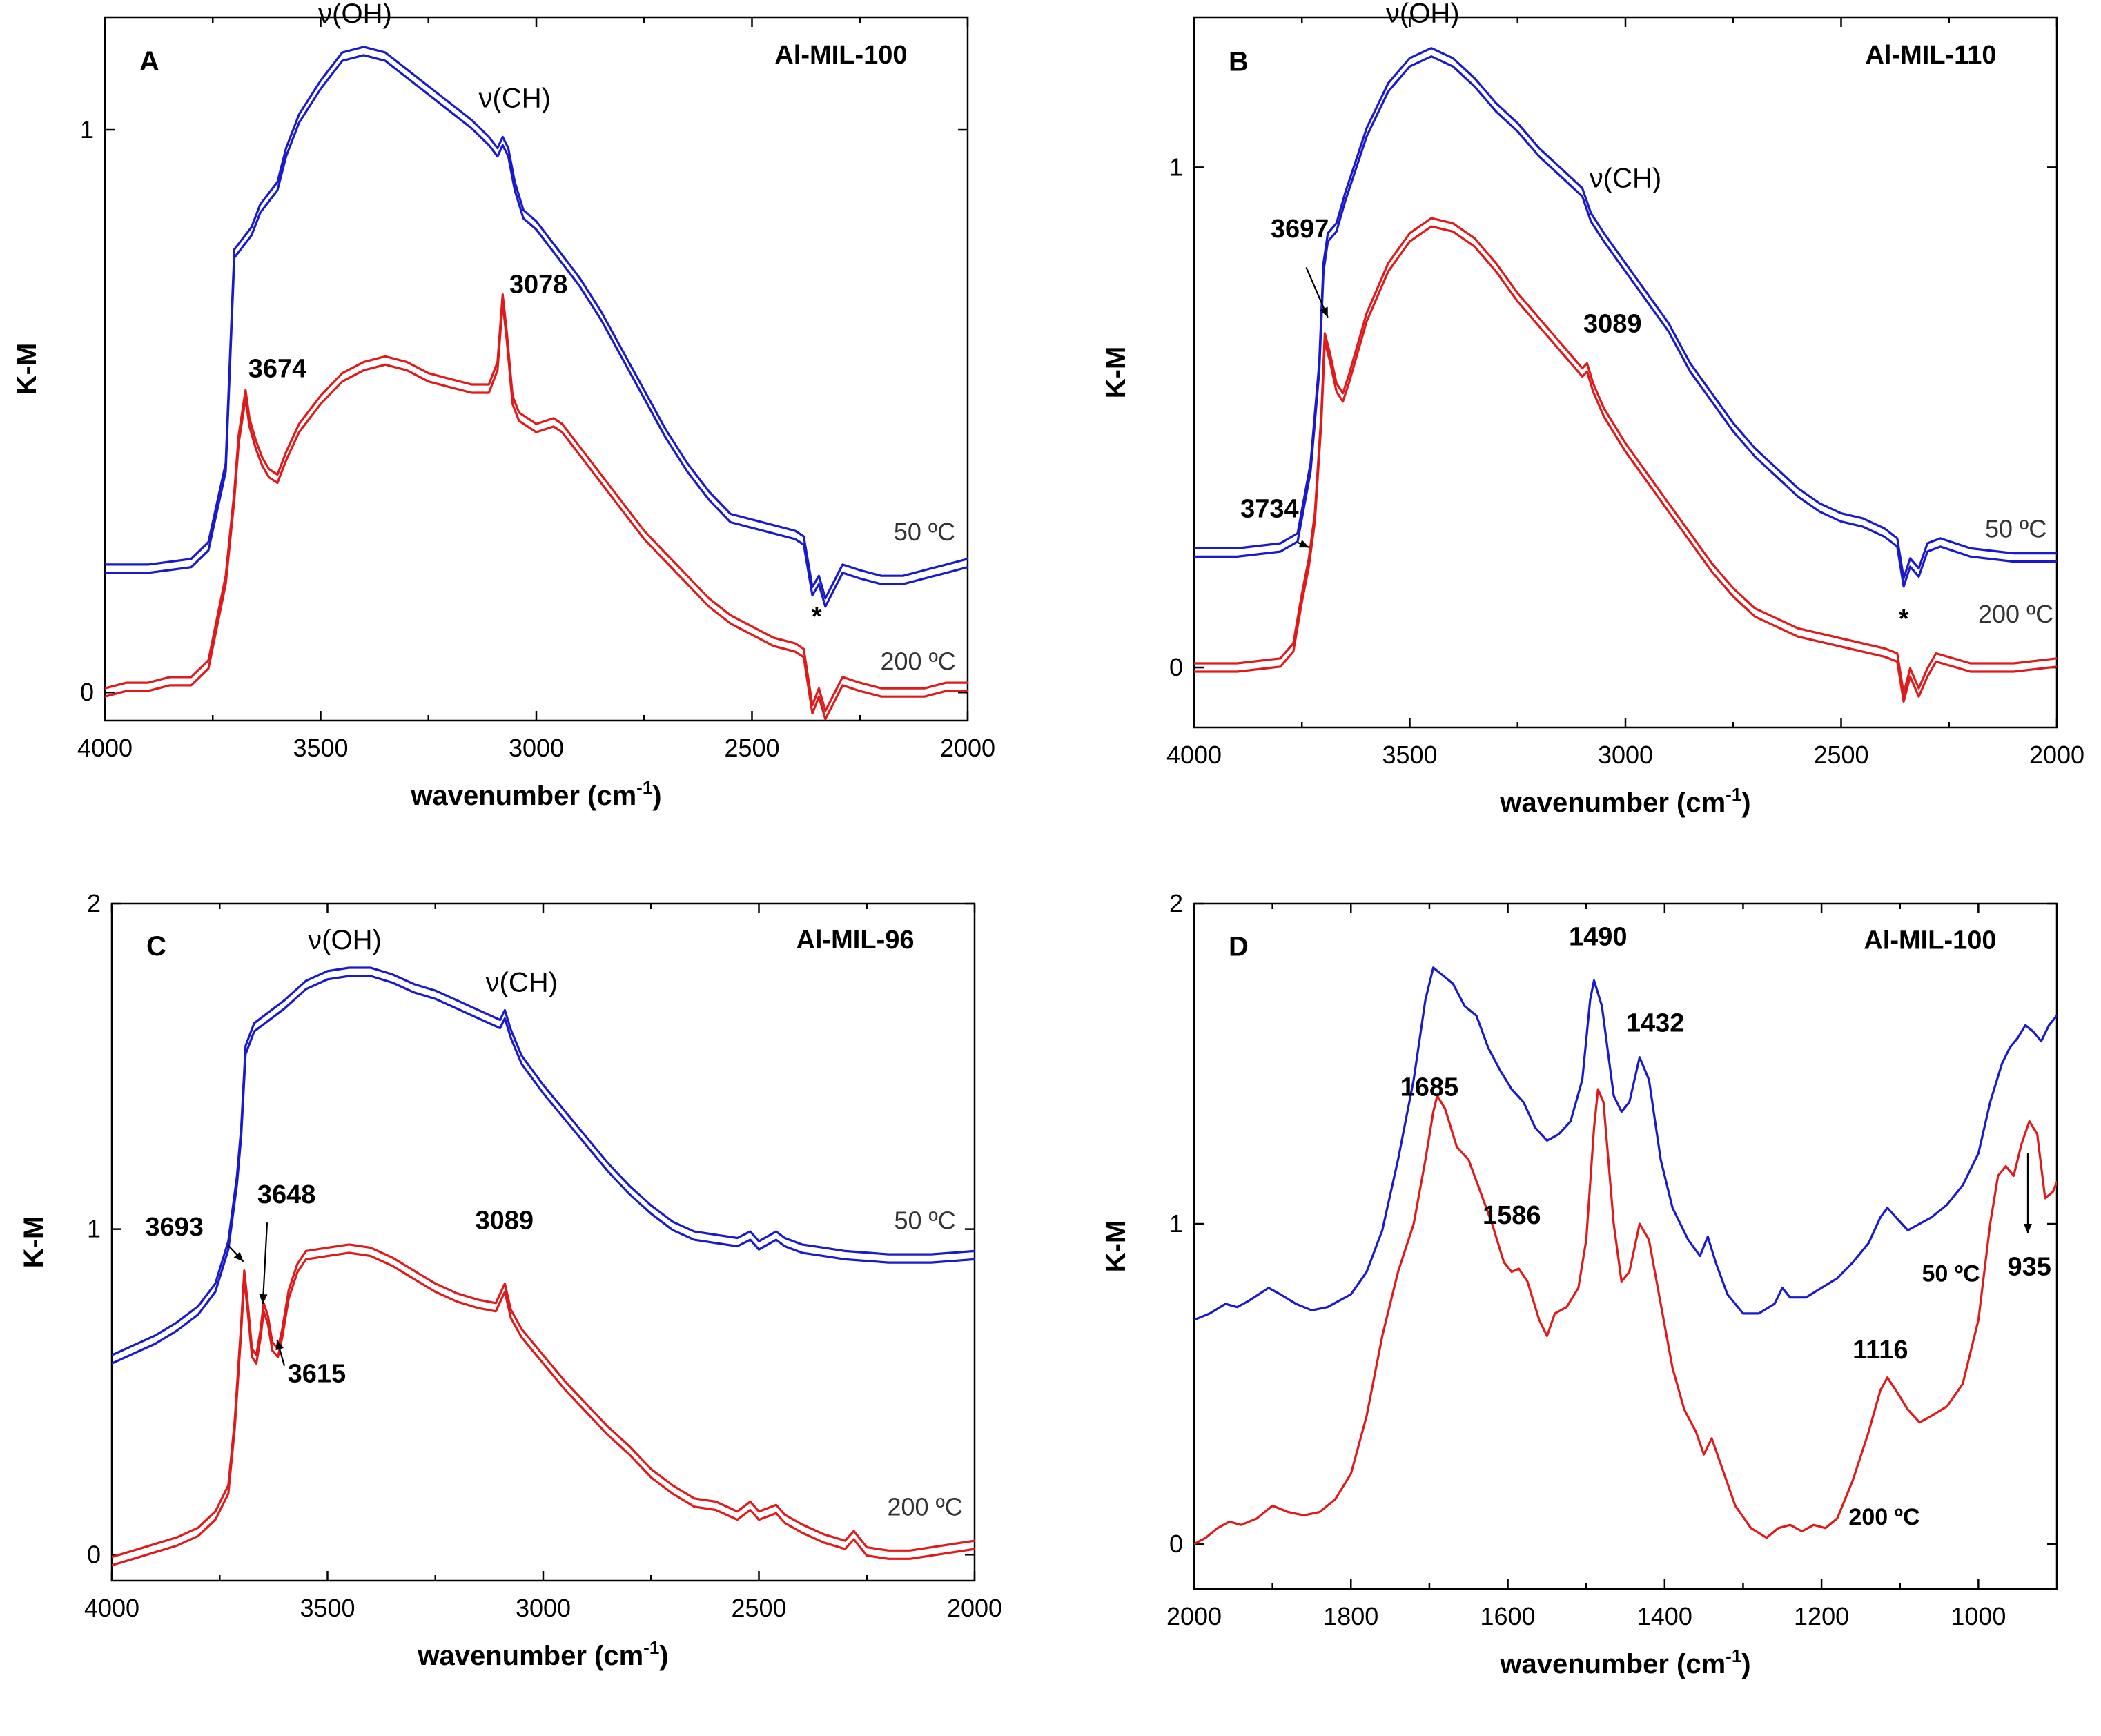 Image resolution: width=2101 pixels, height=1736 pixels. Describe the element at coordinates (856, 940) in the screenshot. I see `panel-title: Al-MIL-96` at that location.